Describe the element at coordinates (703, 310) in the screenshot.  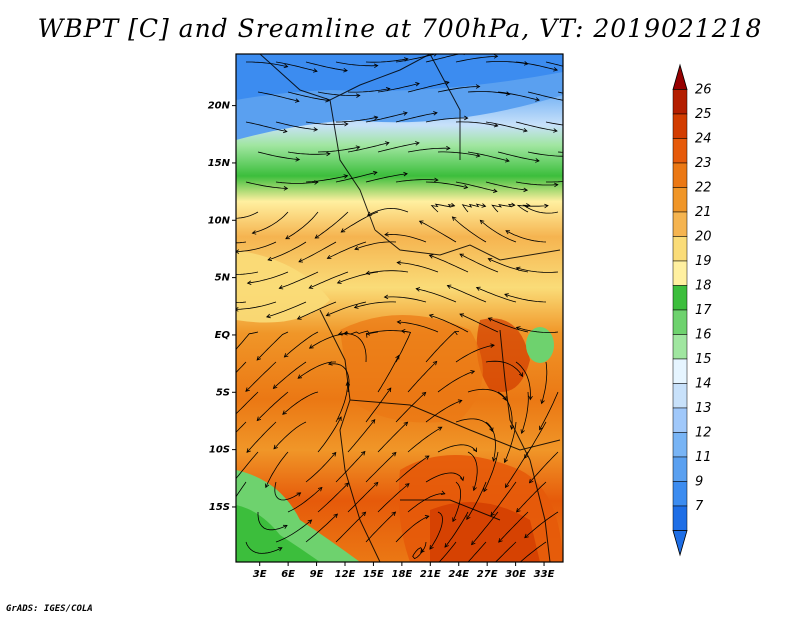
I see `colorbar-label: 17` at that location.